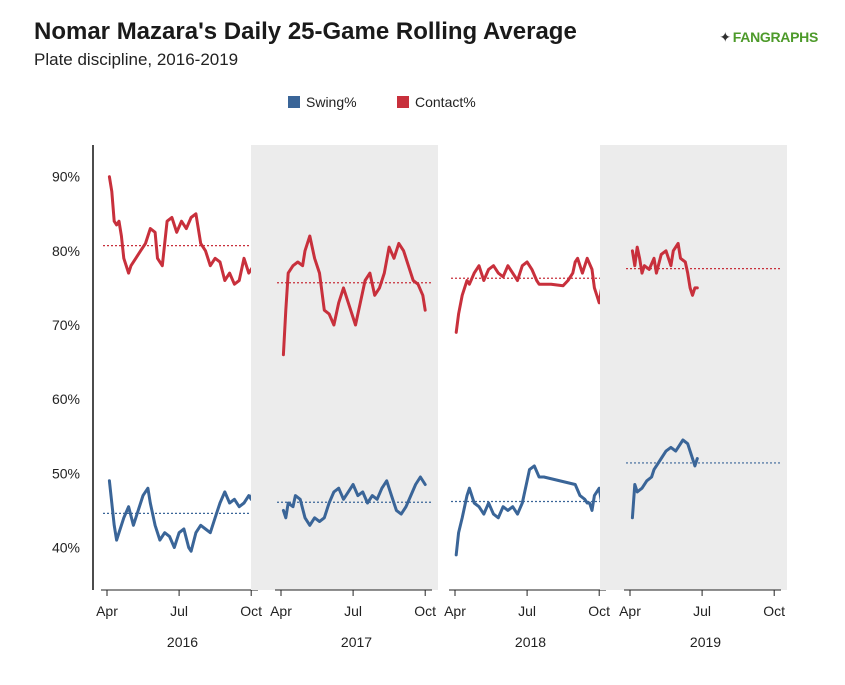 The image size is (845, 685). What do you see at coordinates (356, 642) in the screenshot?
I see `year-label: 2017` at bounding box center [356, 642].